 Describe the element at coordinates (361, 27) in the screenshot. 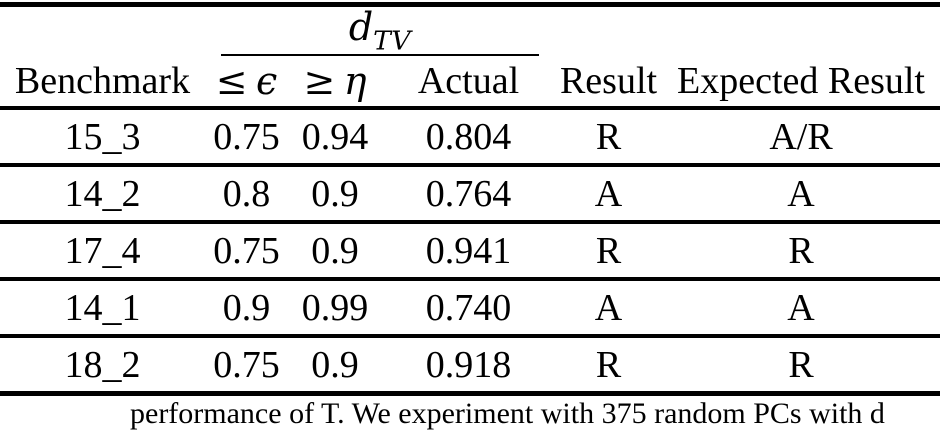

I see `dtv-symbol: d` at that location.